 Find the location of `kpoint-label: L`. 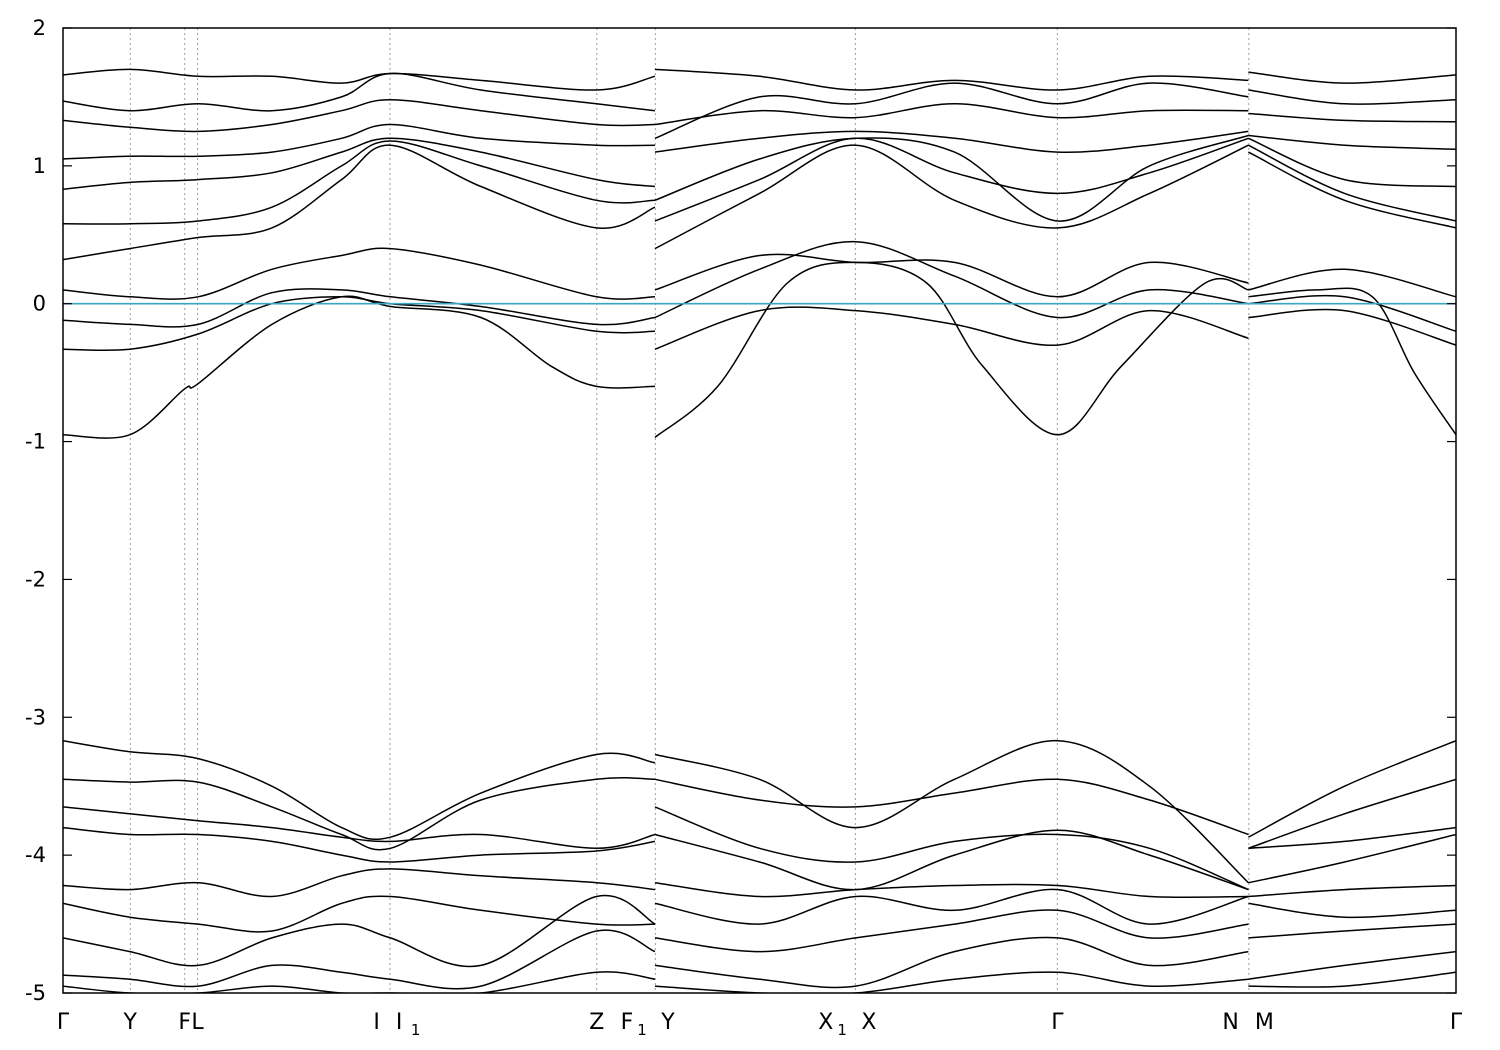

kpoint-label: L is located at coordinates (197, 1022).